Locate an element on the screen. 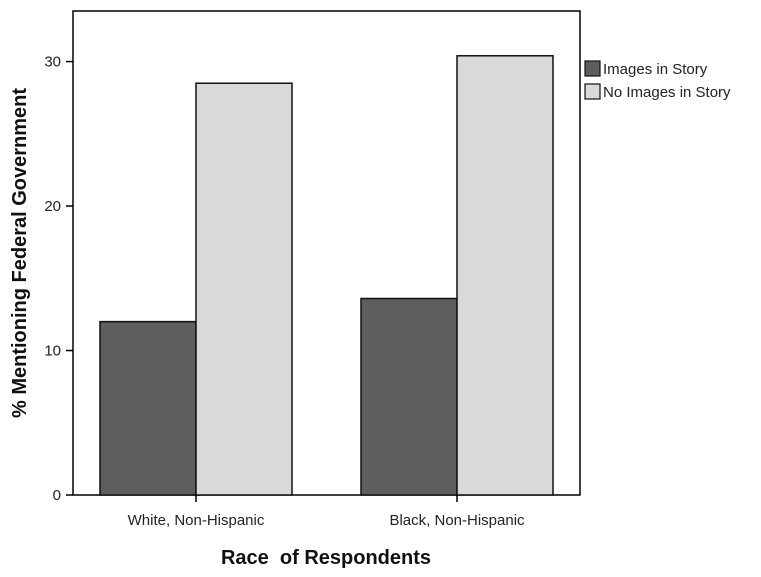  y-tick-label: 20 is located at coordinates (52, 206).